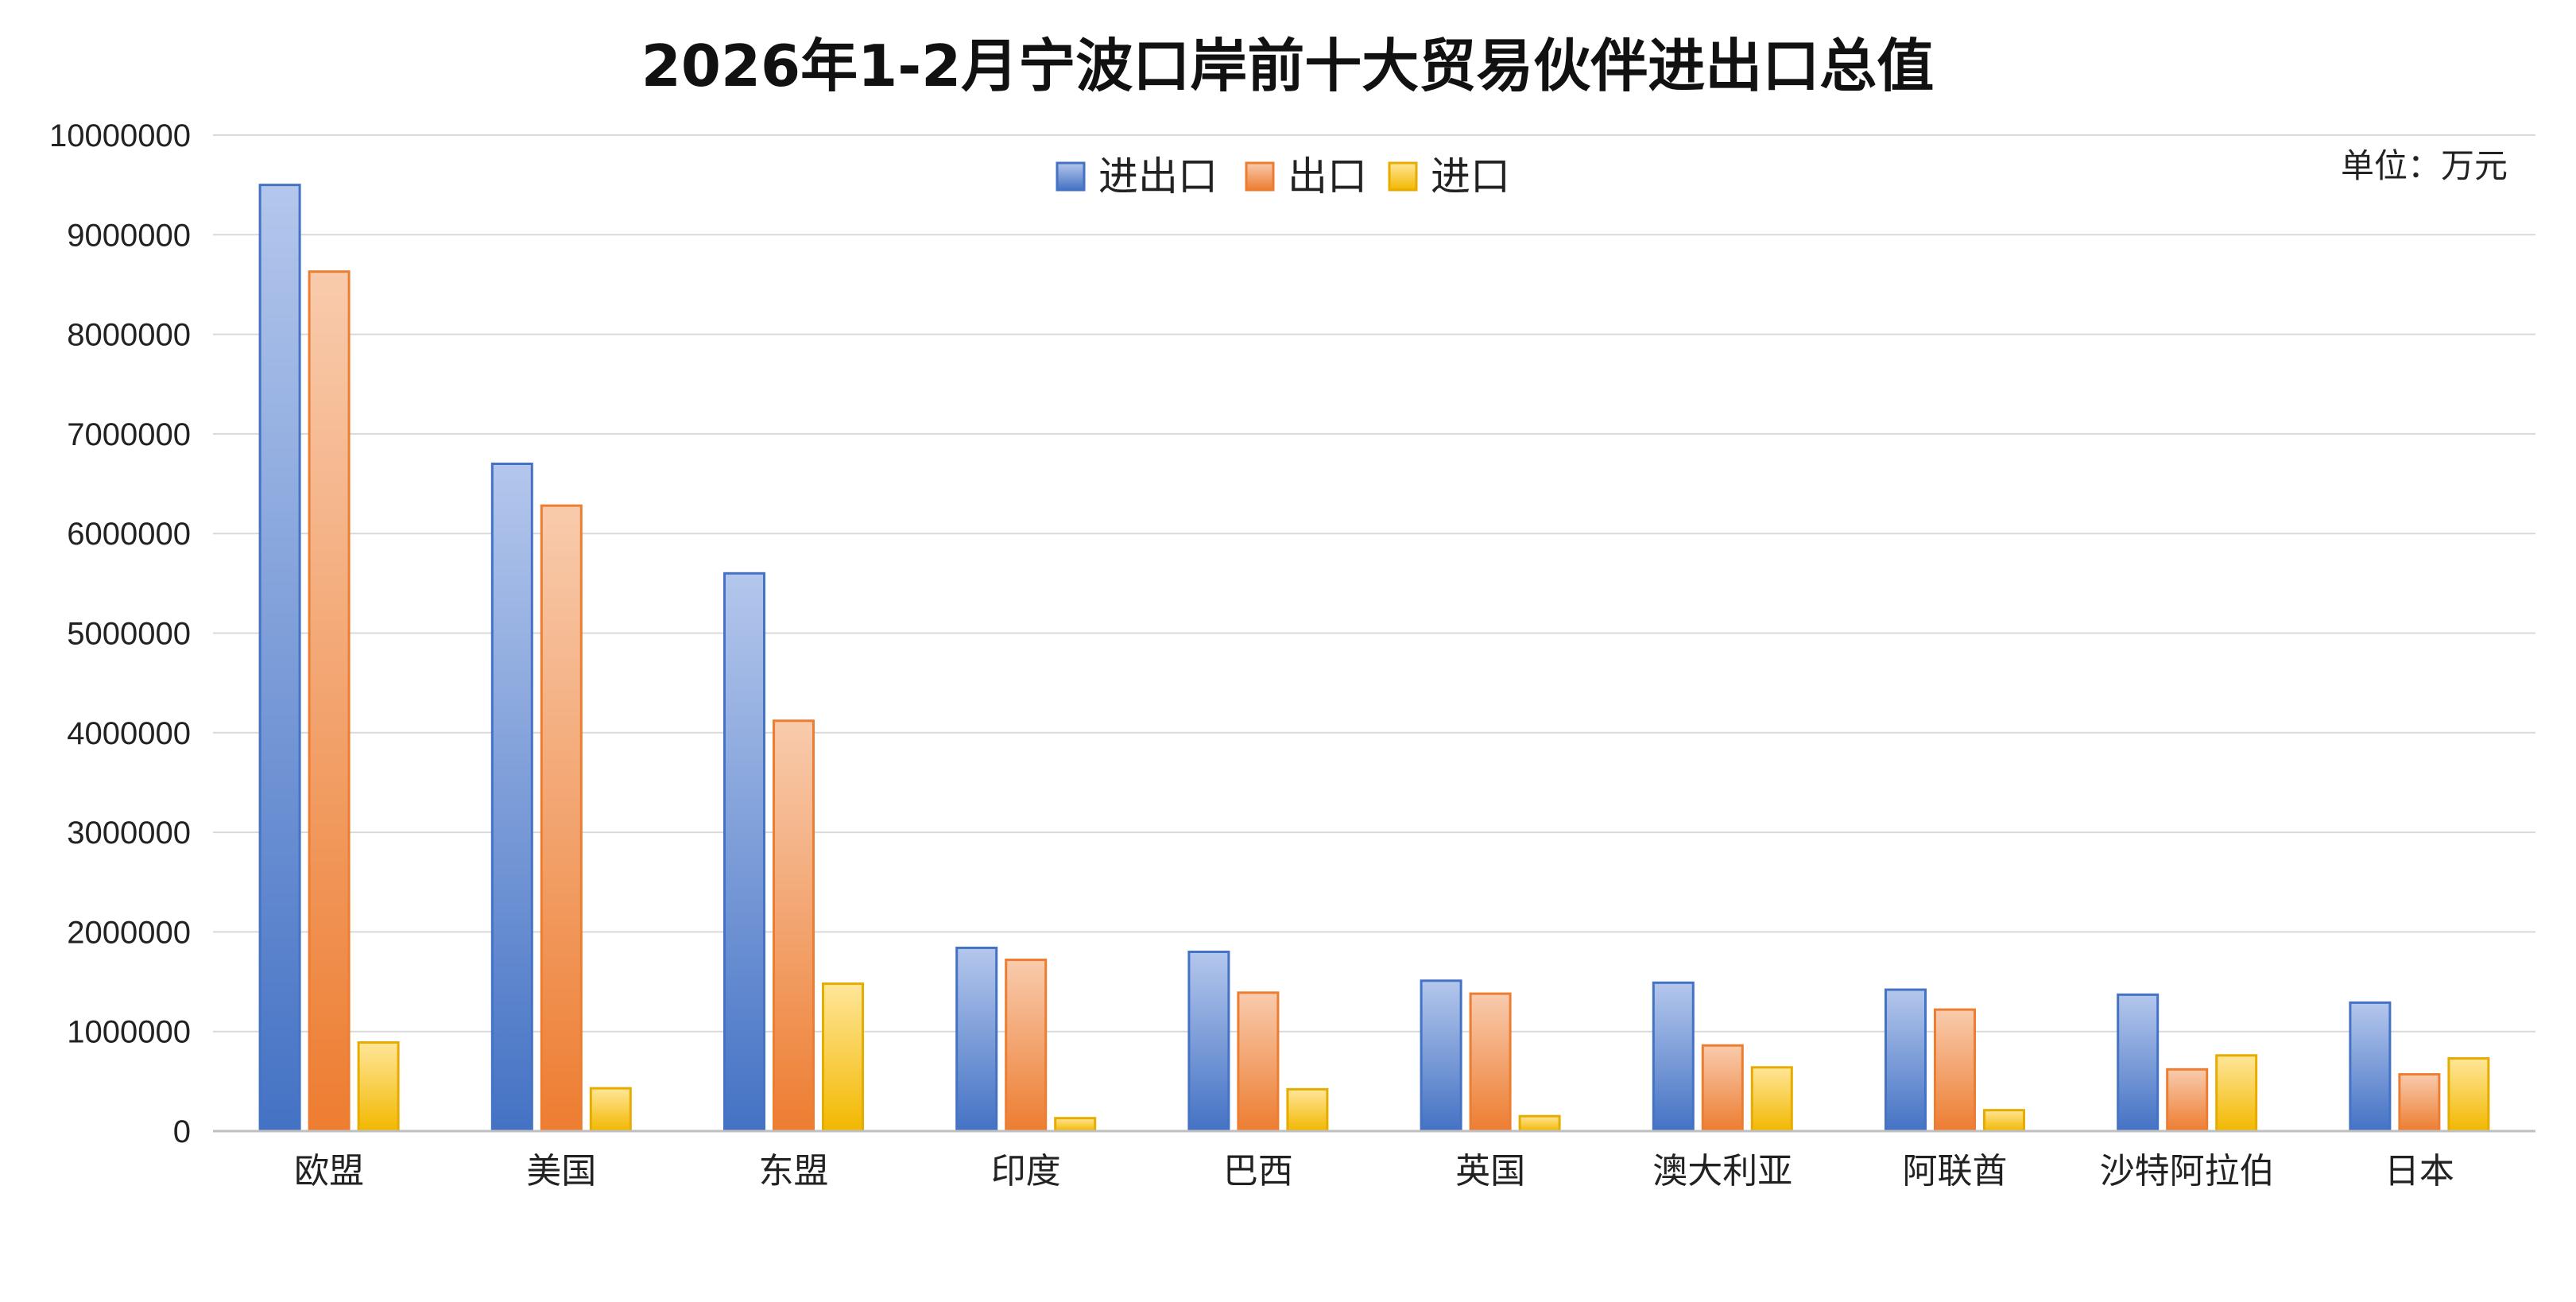  Describe the element at coordinates (1283, 176) in the screenshot. I see `legend: 进出口 出口 进口` at that location.